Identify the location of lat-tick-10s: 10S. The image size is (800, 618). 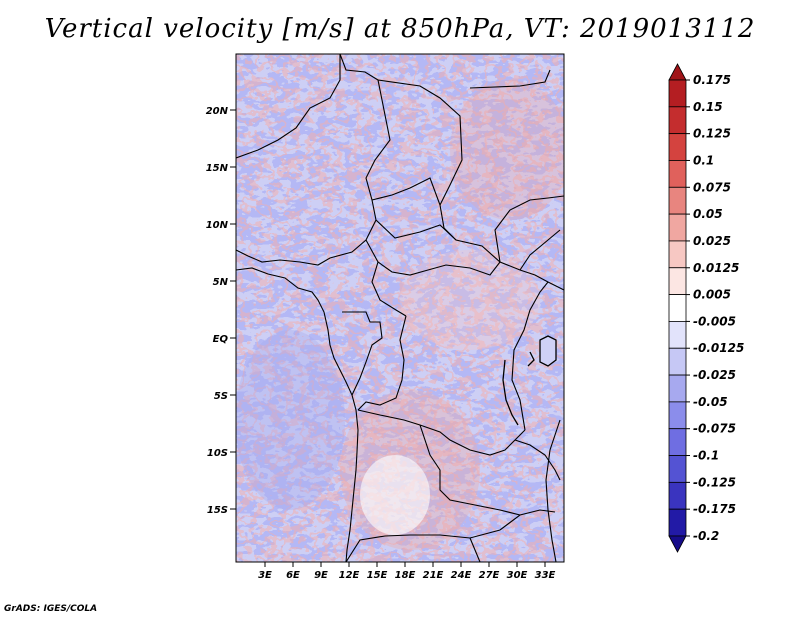
(221, 453).